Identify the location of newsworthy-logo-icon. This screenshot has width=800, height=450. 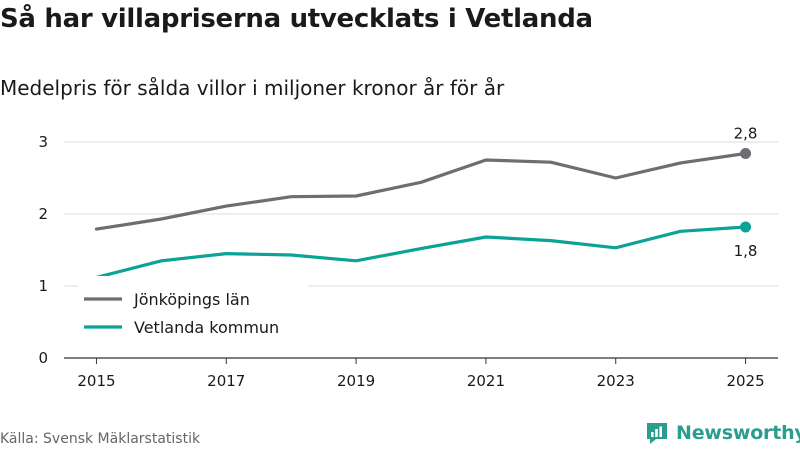
(657, 433).